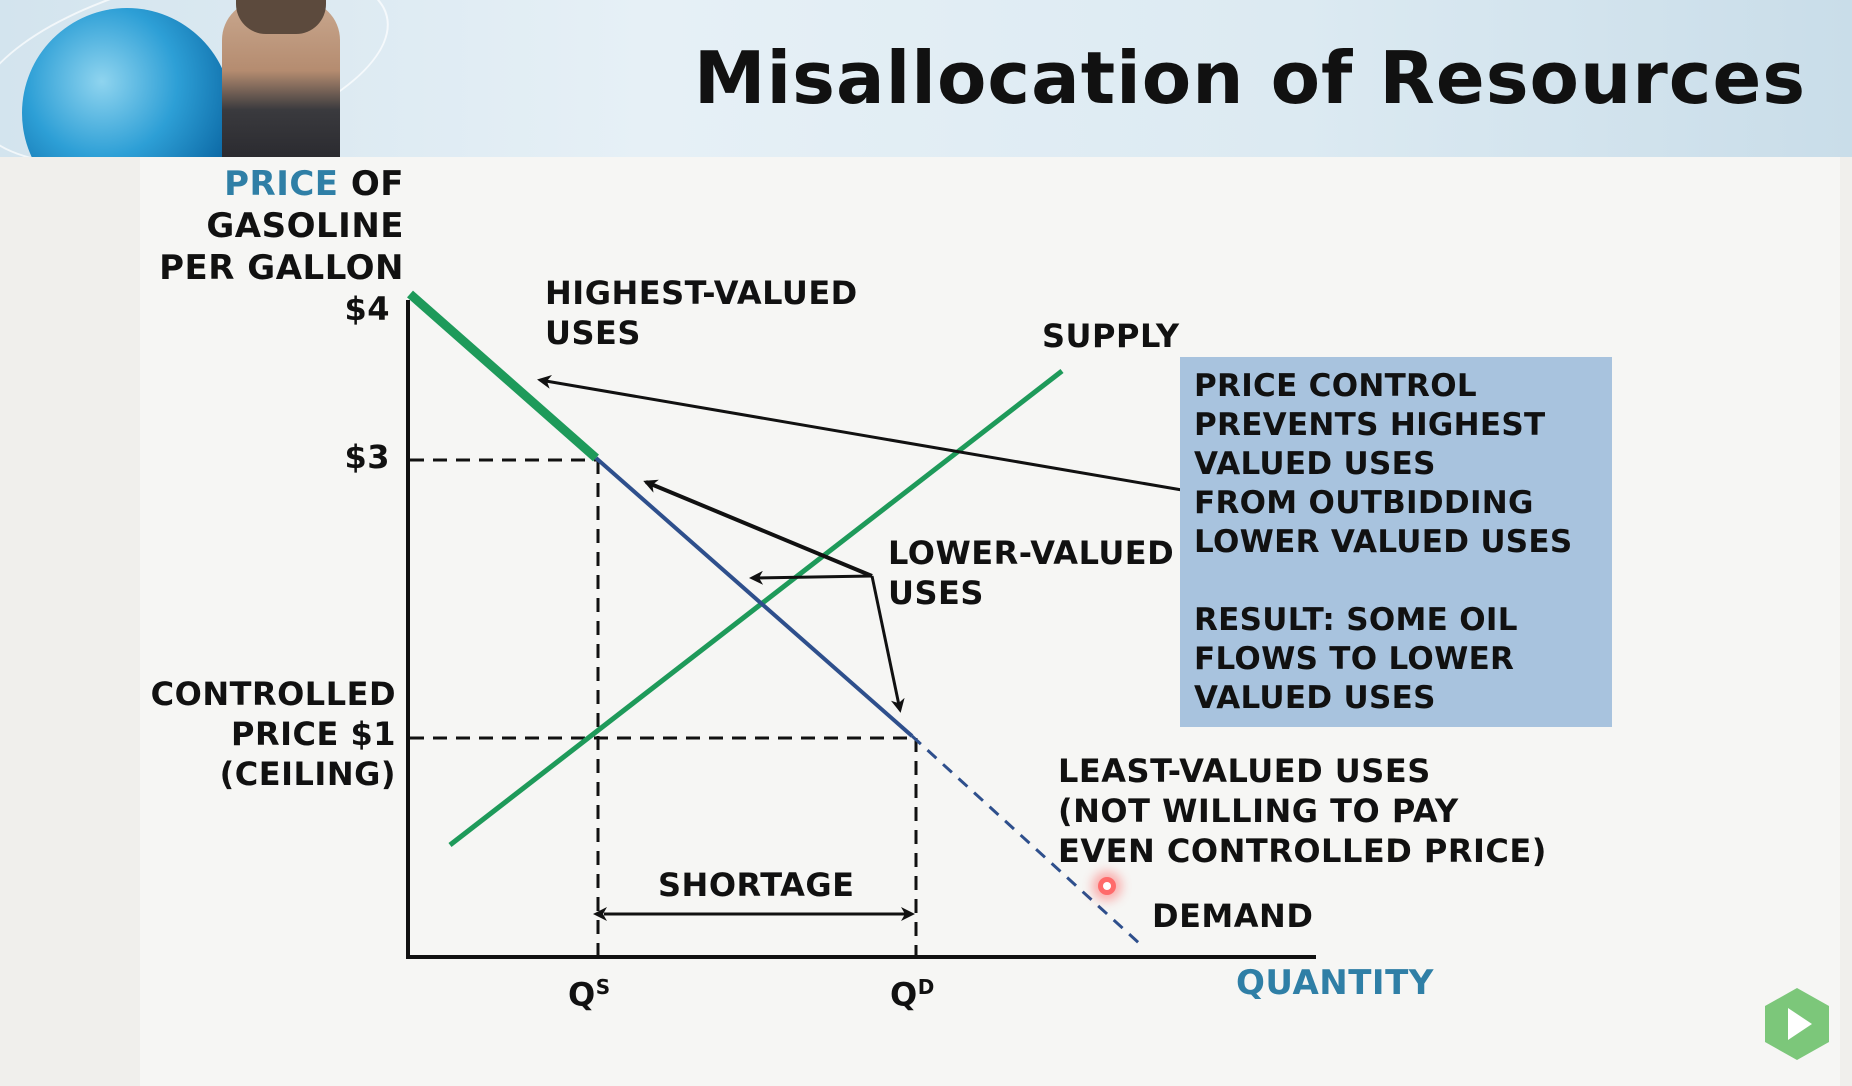  I want to click on controlled-price-label: CONTROLLED PRICE $1 (CEILING), so click(273, 734).